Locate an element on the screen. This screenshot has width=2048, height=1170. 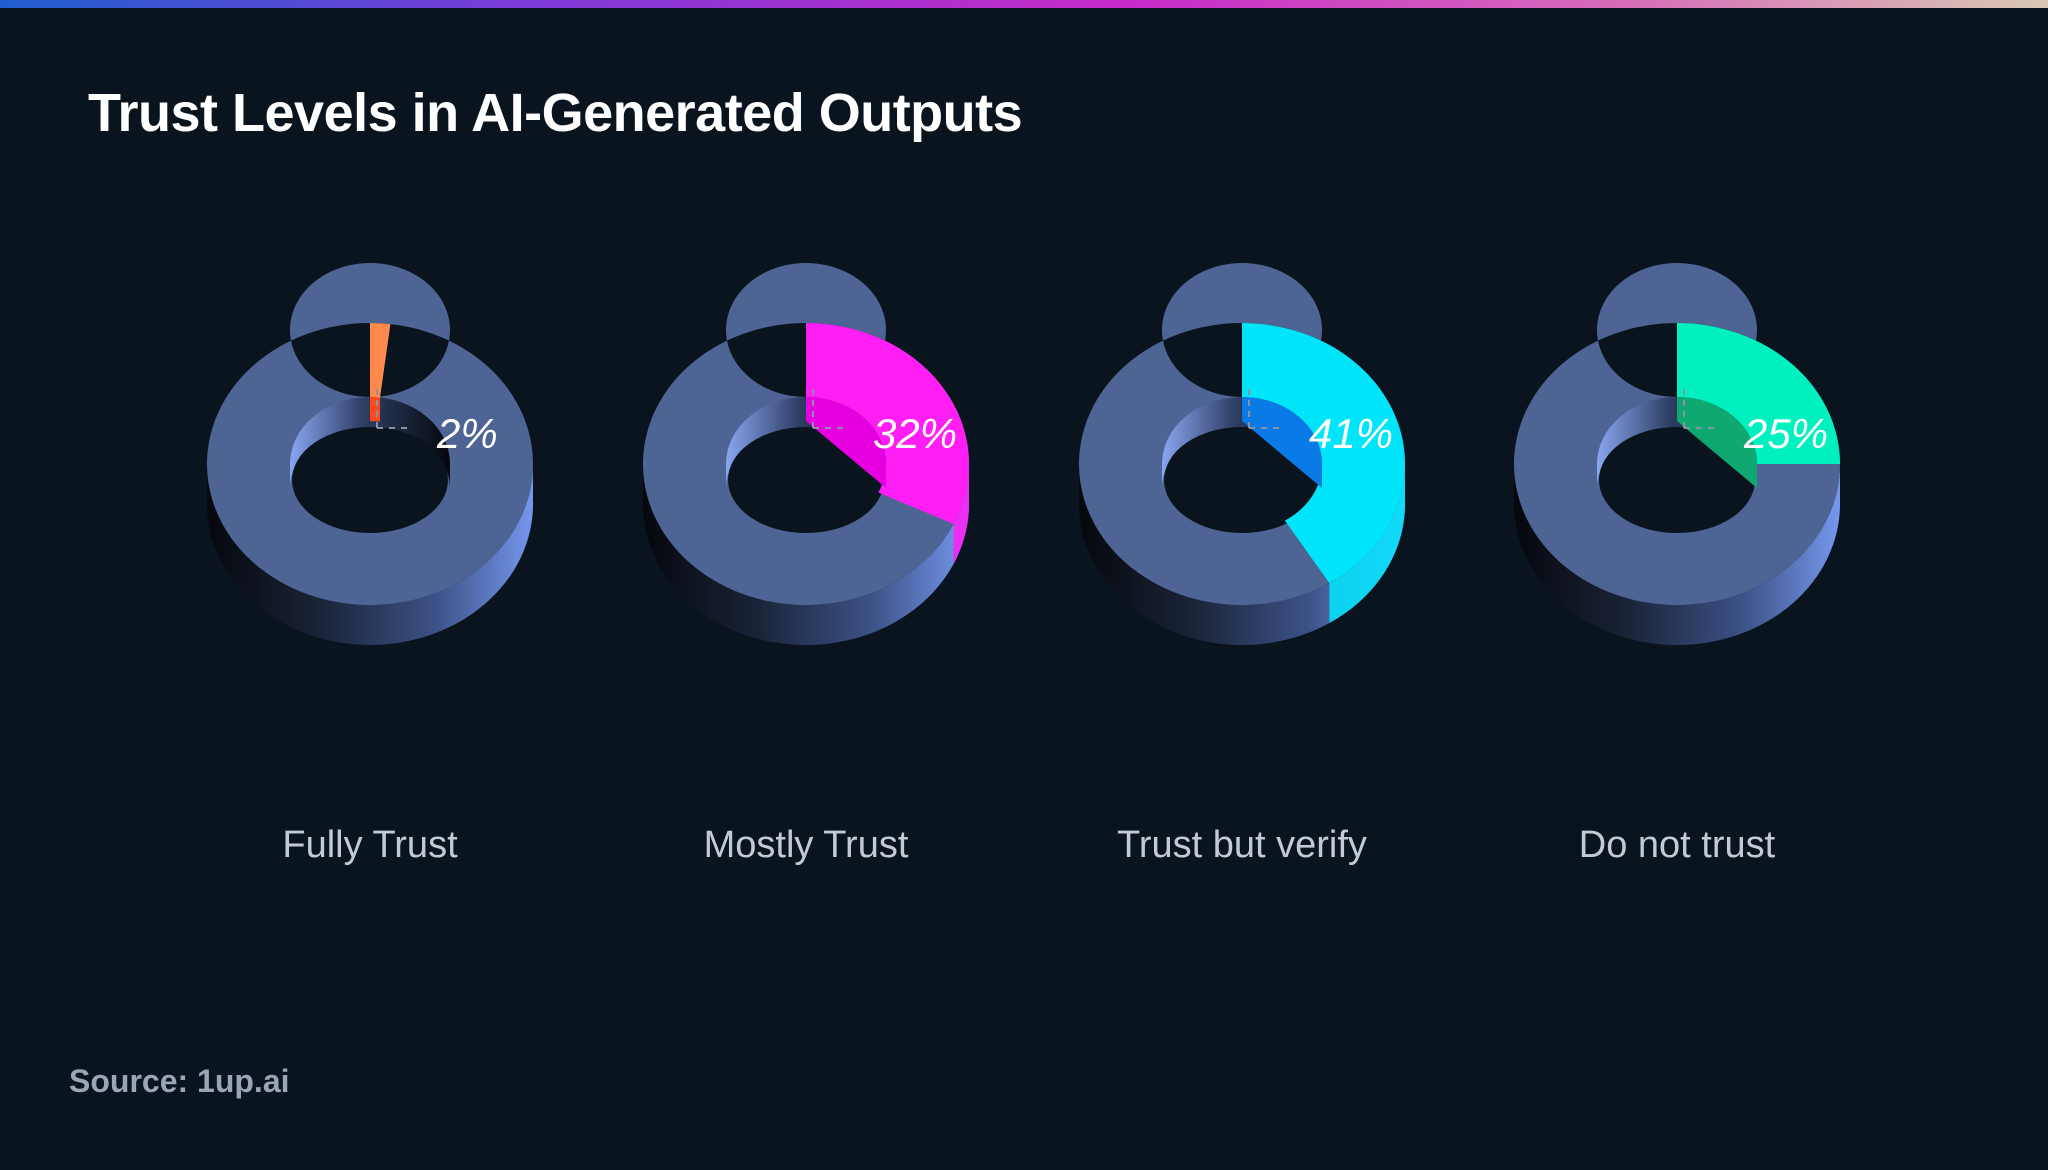
category-label: Mostly Trust is located at coordinates (806, 845).